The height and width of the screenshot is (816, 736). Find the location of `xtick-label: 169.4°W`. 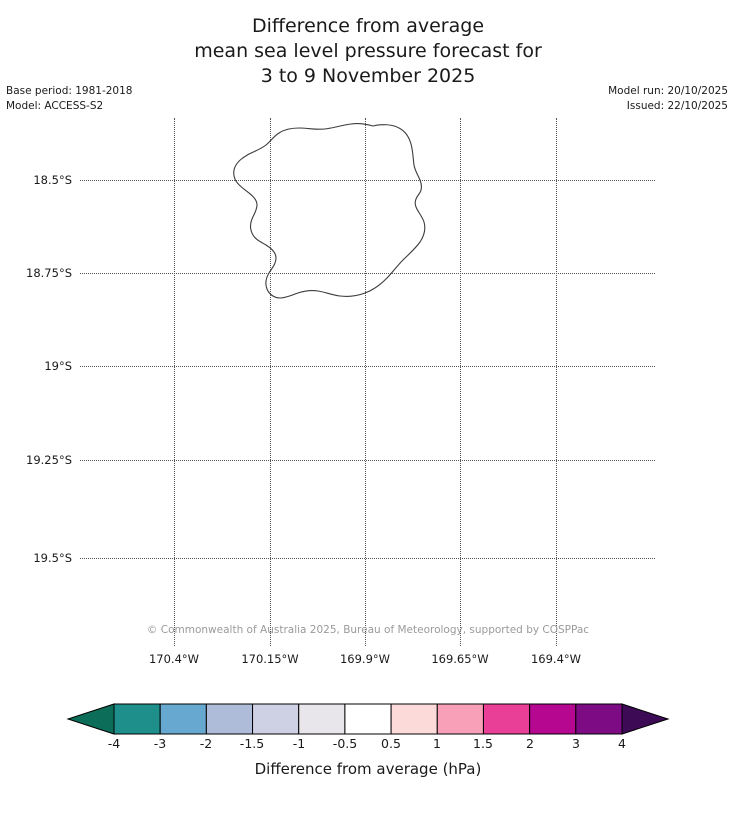

xtick-label: 169.4°W is located at coordinates (556, 659).